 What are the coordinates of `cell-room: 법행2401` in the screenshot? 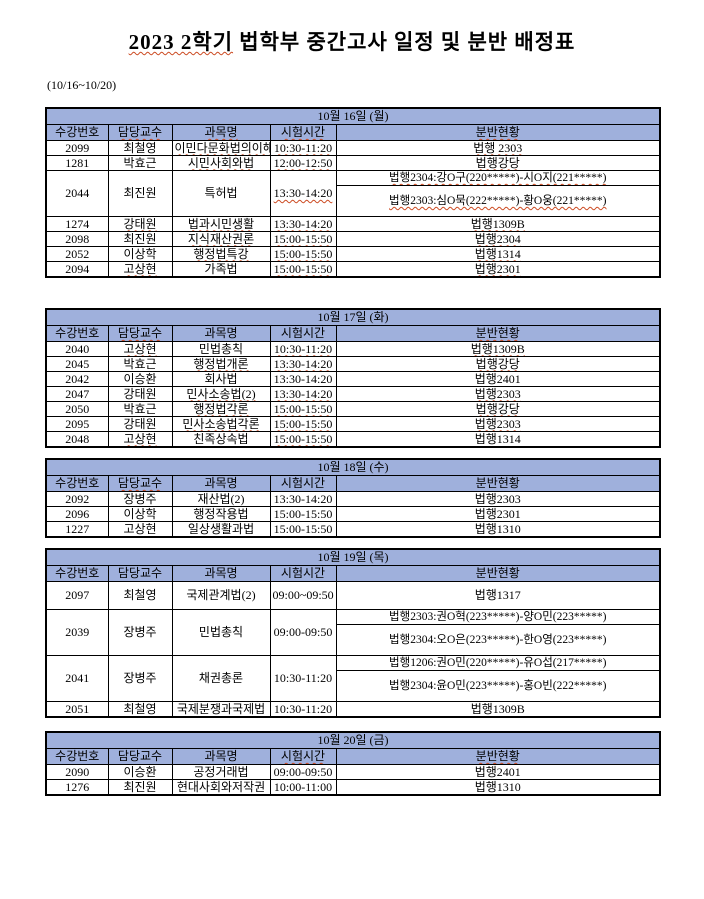 It's located at (498, 379).